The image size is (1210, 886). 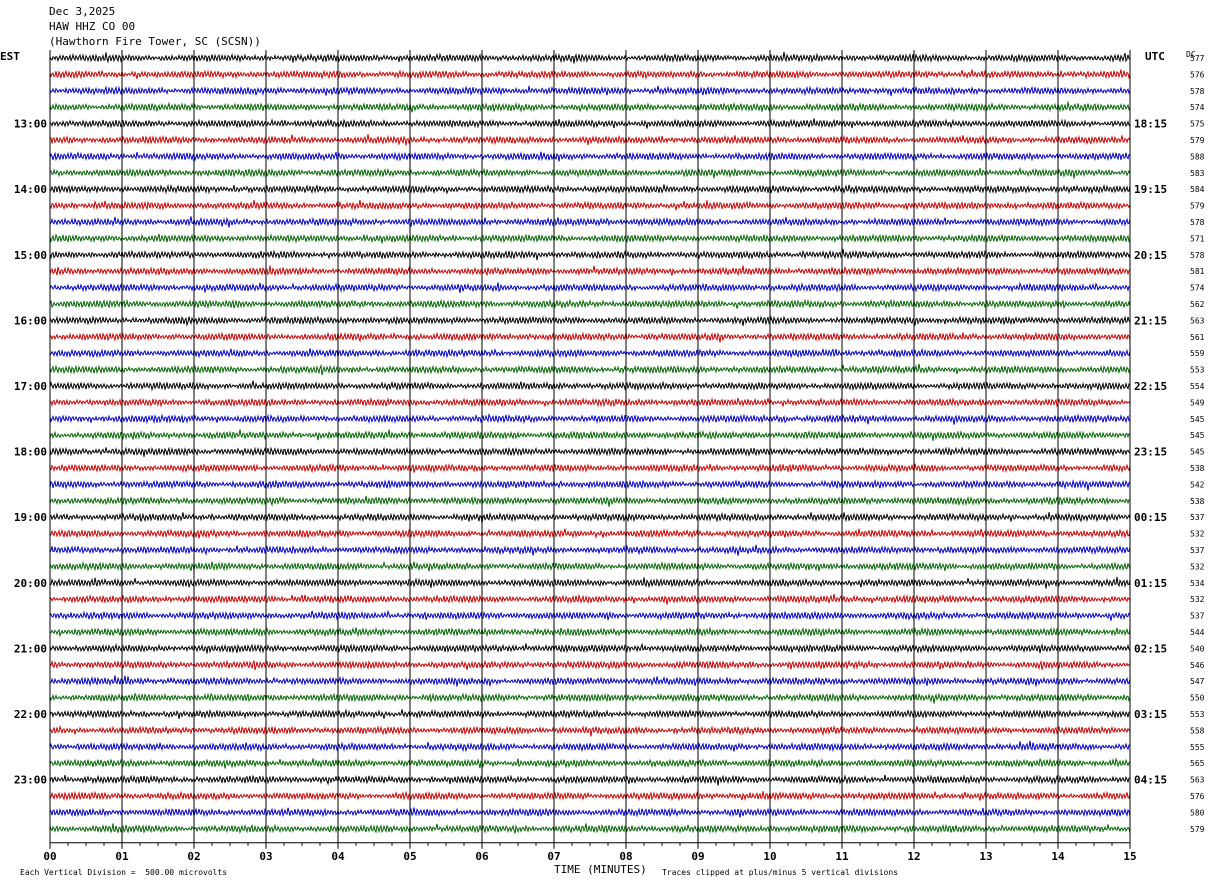 What do you see at coordinates (1197, 730) in the screenshot?
I see `dc-offset-label: 558` at bounding box center [1197, 730].